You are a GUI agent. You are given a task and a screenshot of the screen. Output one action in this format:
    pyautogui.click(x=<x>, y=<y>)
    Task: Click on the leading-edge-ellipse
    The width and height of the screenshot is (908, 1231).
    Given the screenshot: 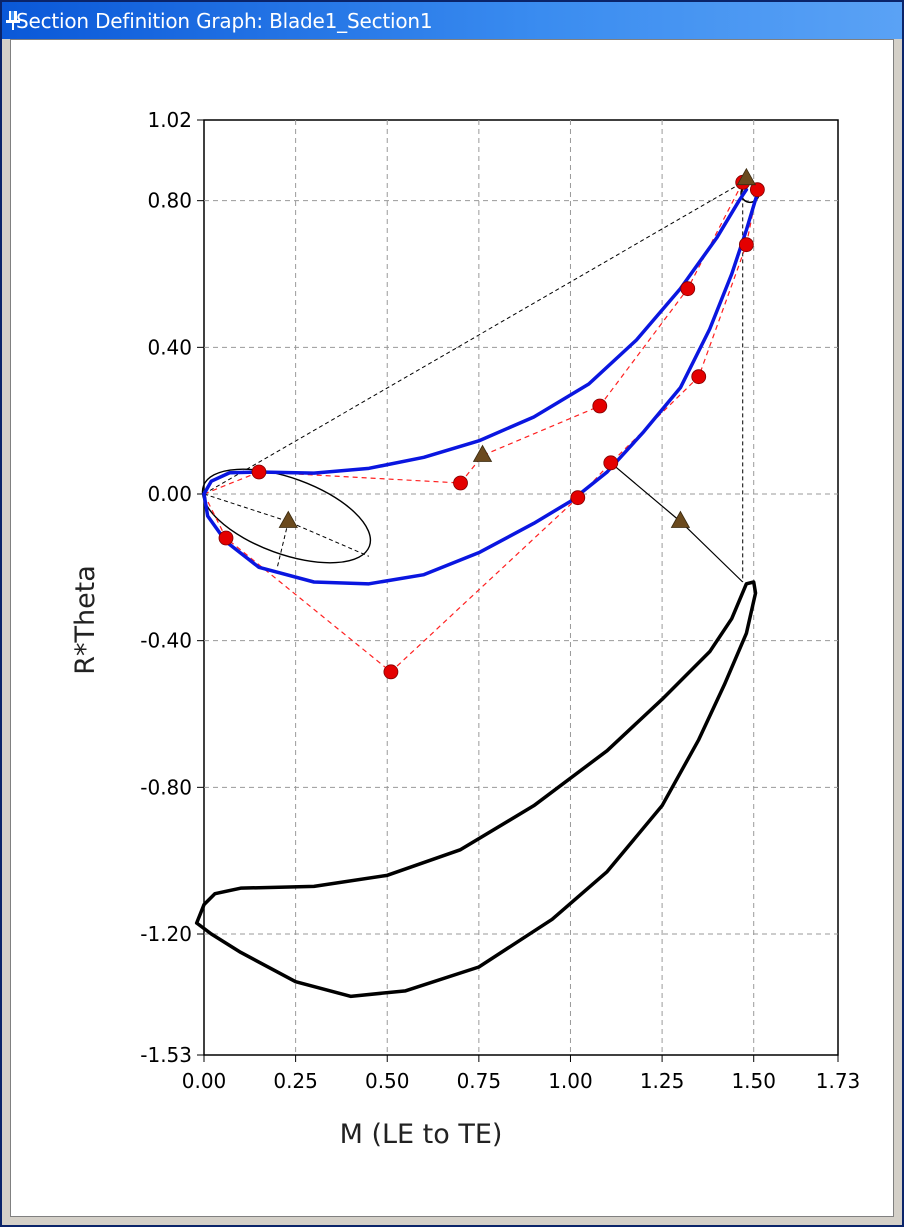 What is the action you would take?
    pyautogui.click(x=286, y=516)
    